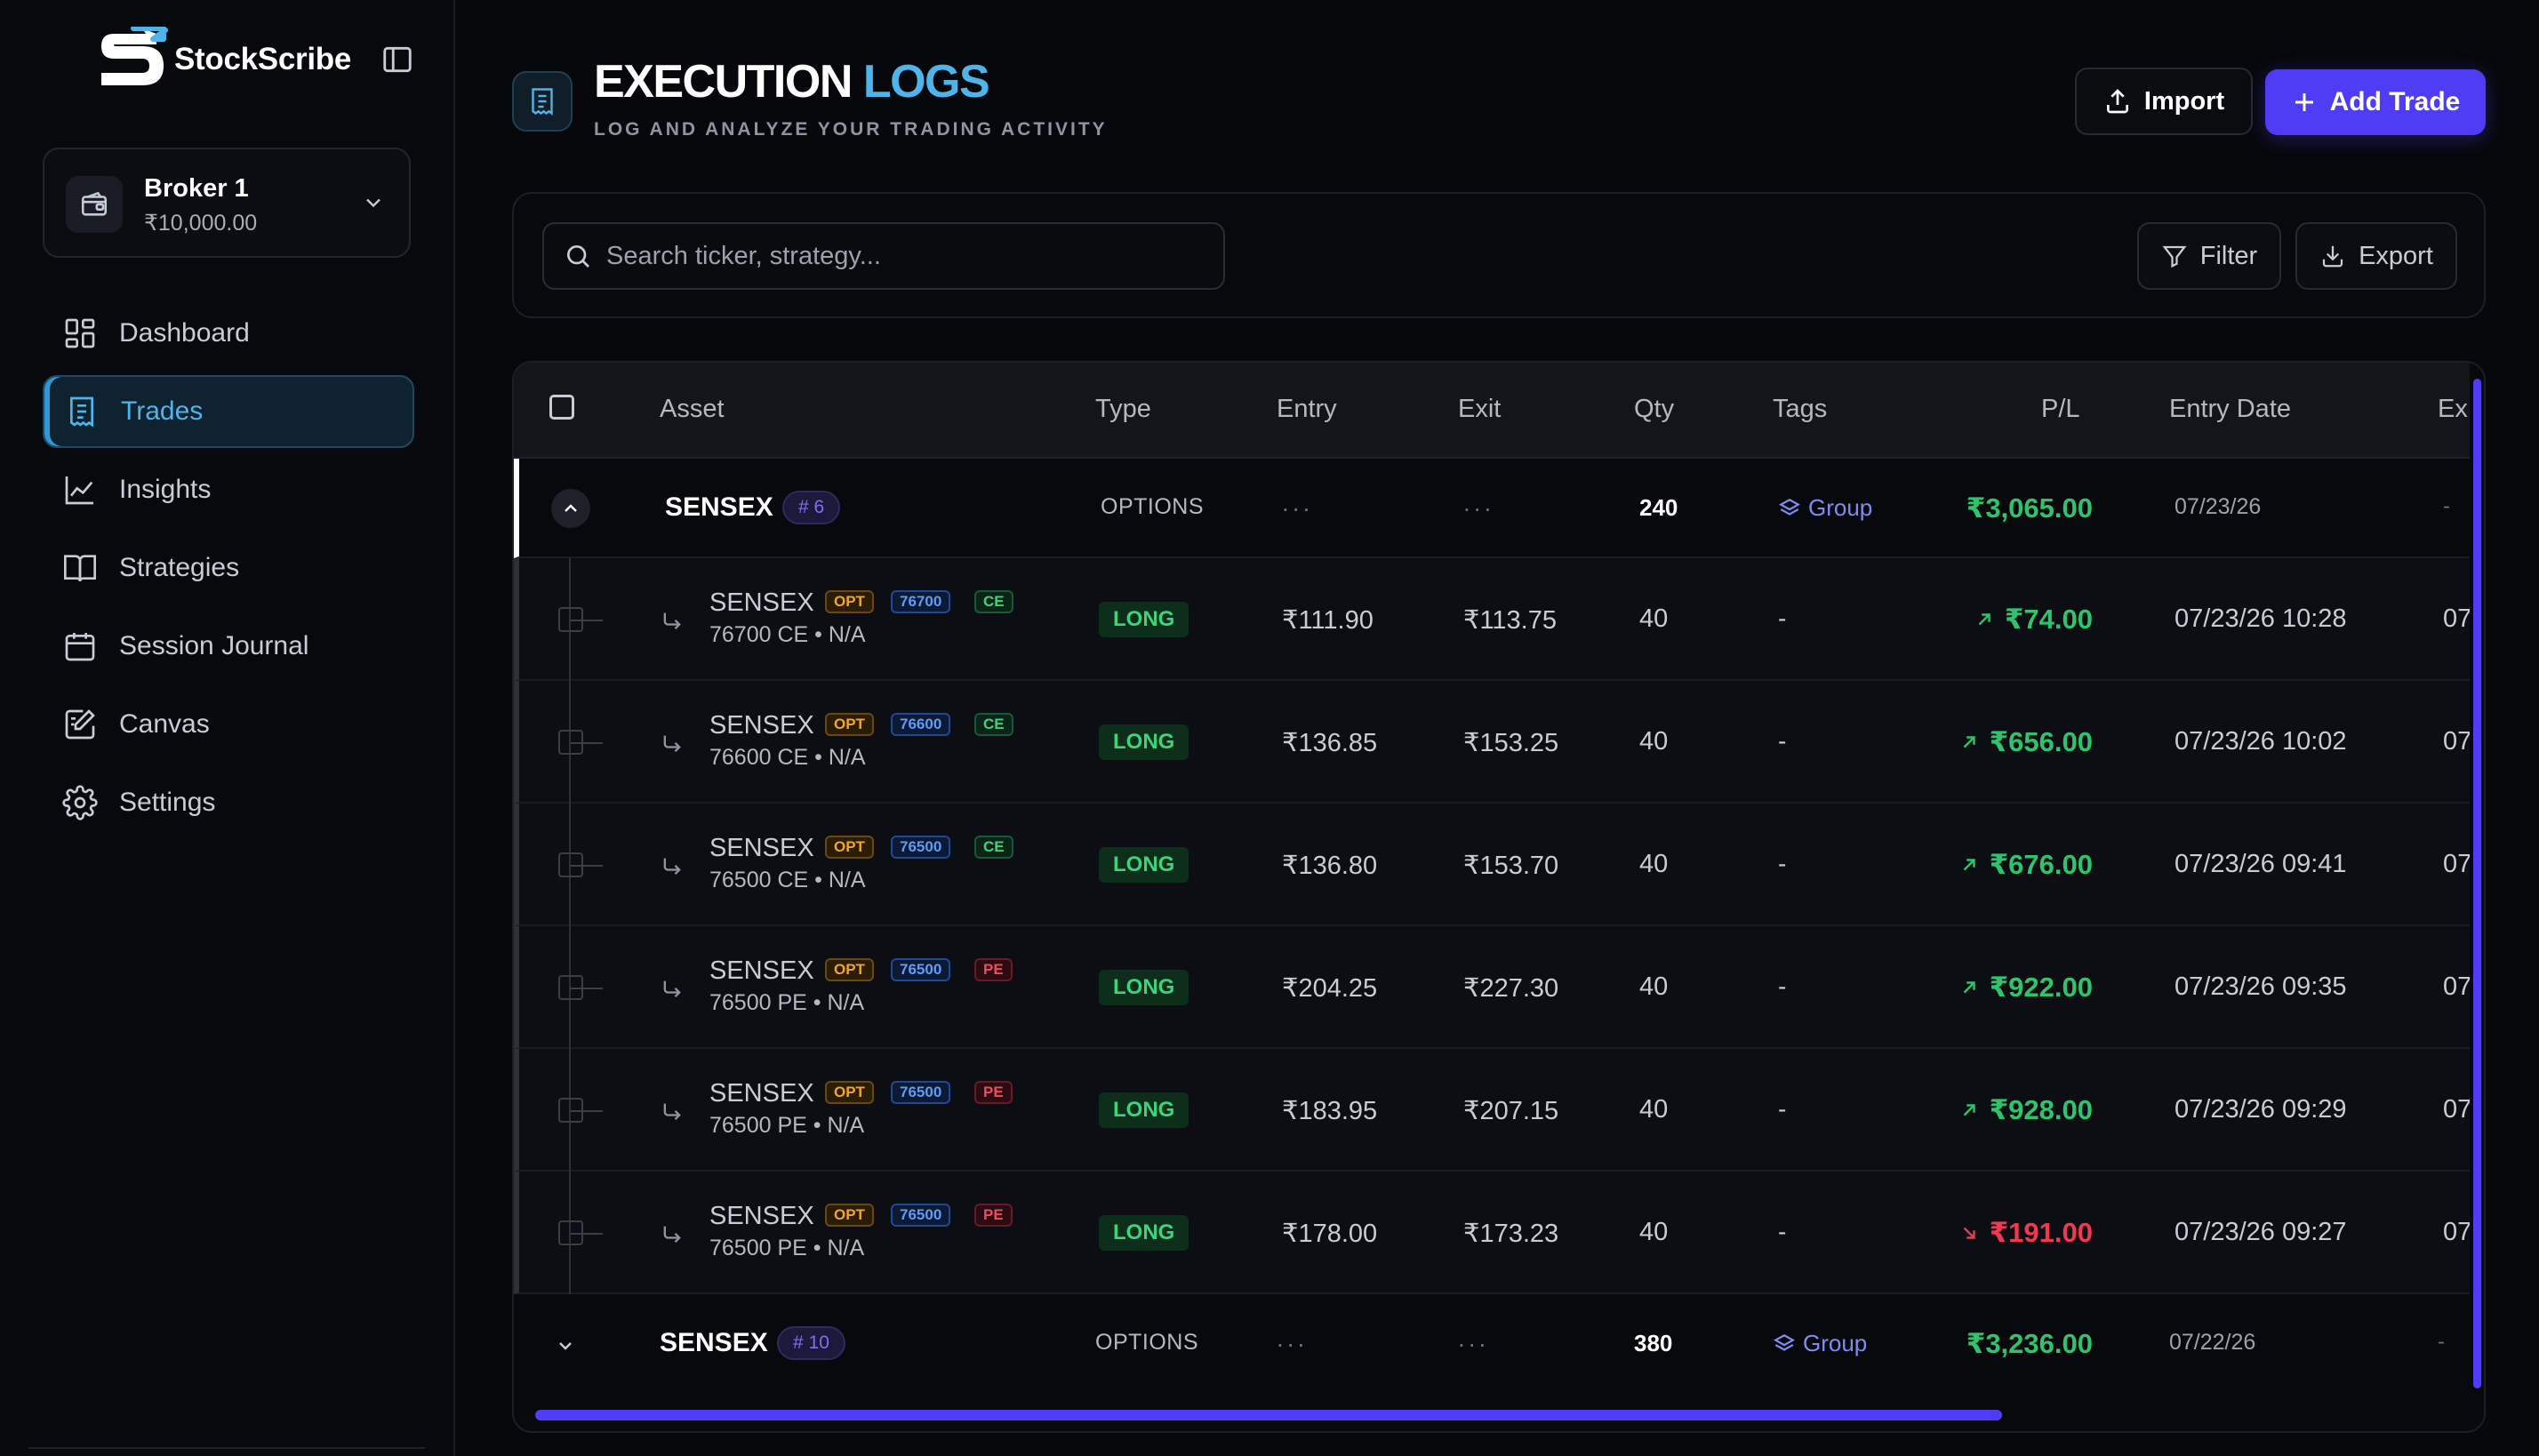  Describe the element at coordinates (993, 969) in the screenshot. I see `option-kind-badge: PE` at that location.